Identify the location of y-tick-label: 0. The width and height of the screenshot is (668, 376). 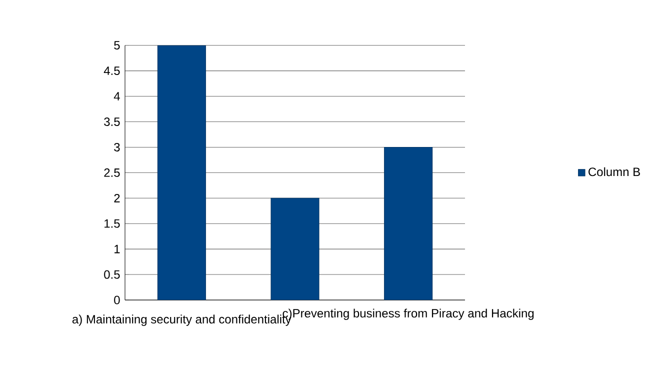
(117, 300).